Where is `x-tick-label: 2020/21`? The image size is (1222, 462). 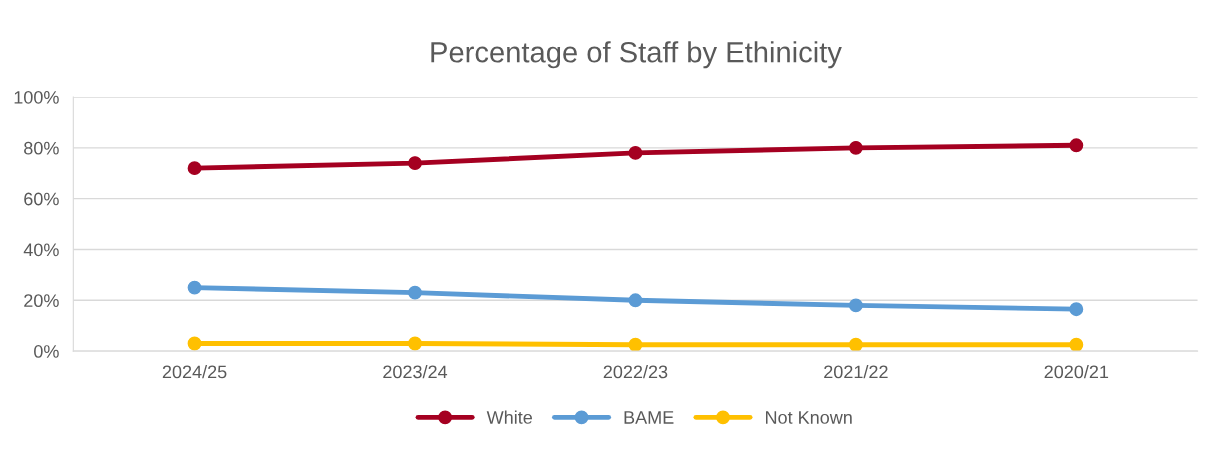
x-tick-label: 2020/21 is located at coordinates (1076, 372).